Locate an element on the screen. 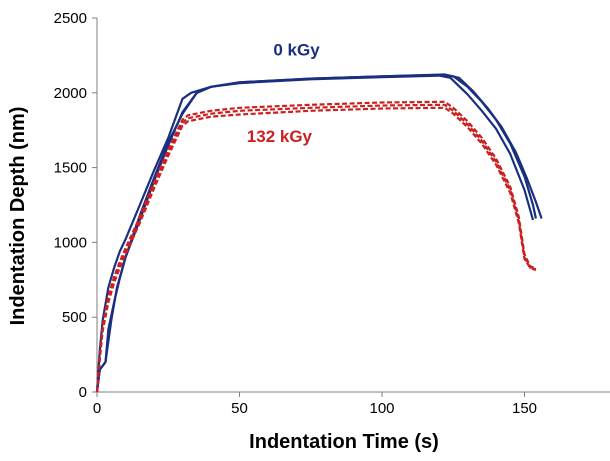 The image size is (610, 461). y-axis-title: Indentation Depth (nm) is located at coordinates (18, 216).